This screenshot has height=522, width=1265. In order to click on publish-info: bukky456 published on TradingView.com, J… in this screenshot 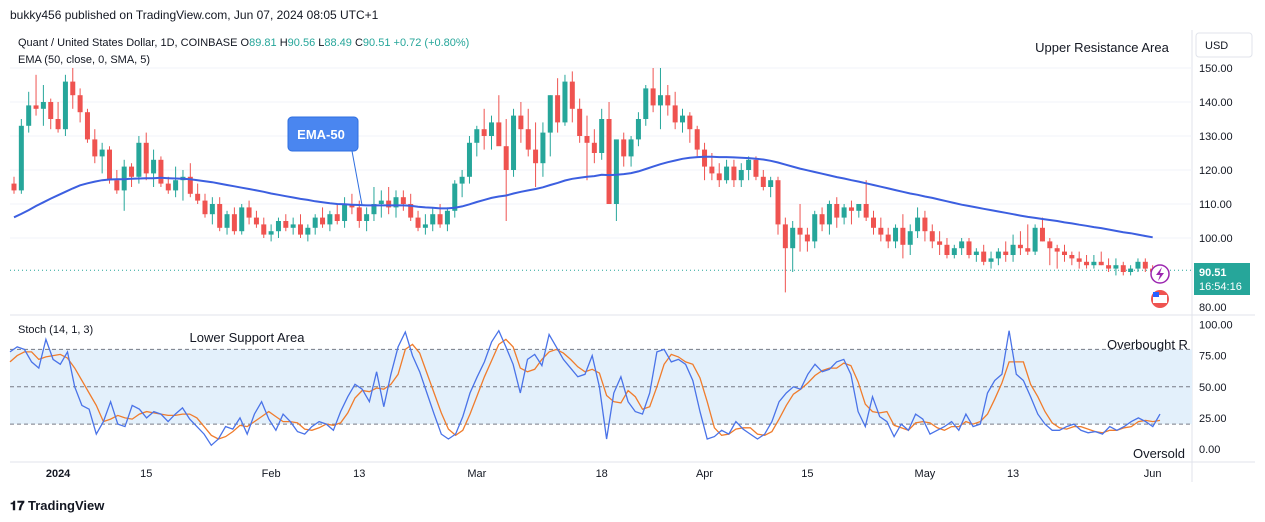, I will do `click(194, 15)`.